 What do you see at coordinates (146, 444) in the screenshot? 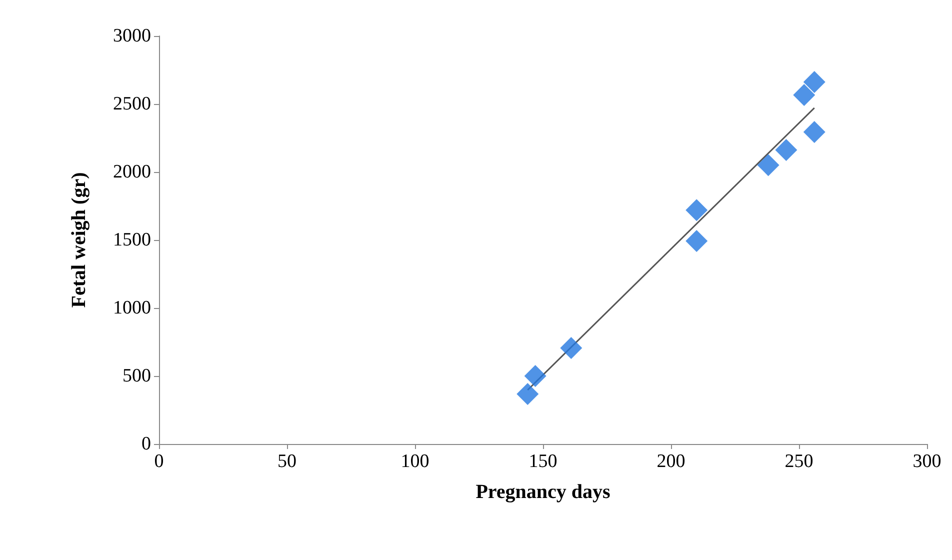
I see `y-tick-label: 0` at bounding box center [146, 444].